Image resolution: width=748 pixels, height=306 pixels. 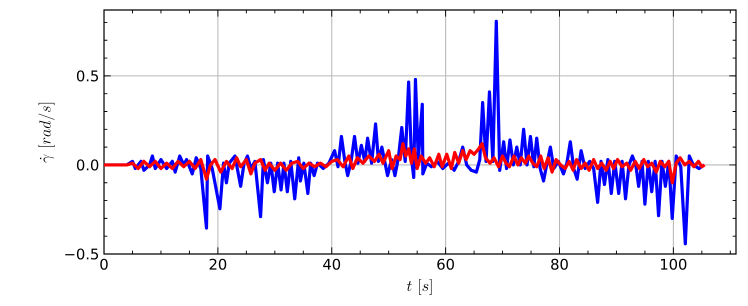 What do you see at coordinates (673, 264) in the screenshot?
I see `x-tick-label: 100` at bounding box center [673, 264].